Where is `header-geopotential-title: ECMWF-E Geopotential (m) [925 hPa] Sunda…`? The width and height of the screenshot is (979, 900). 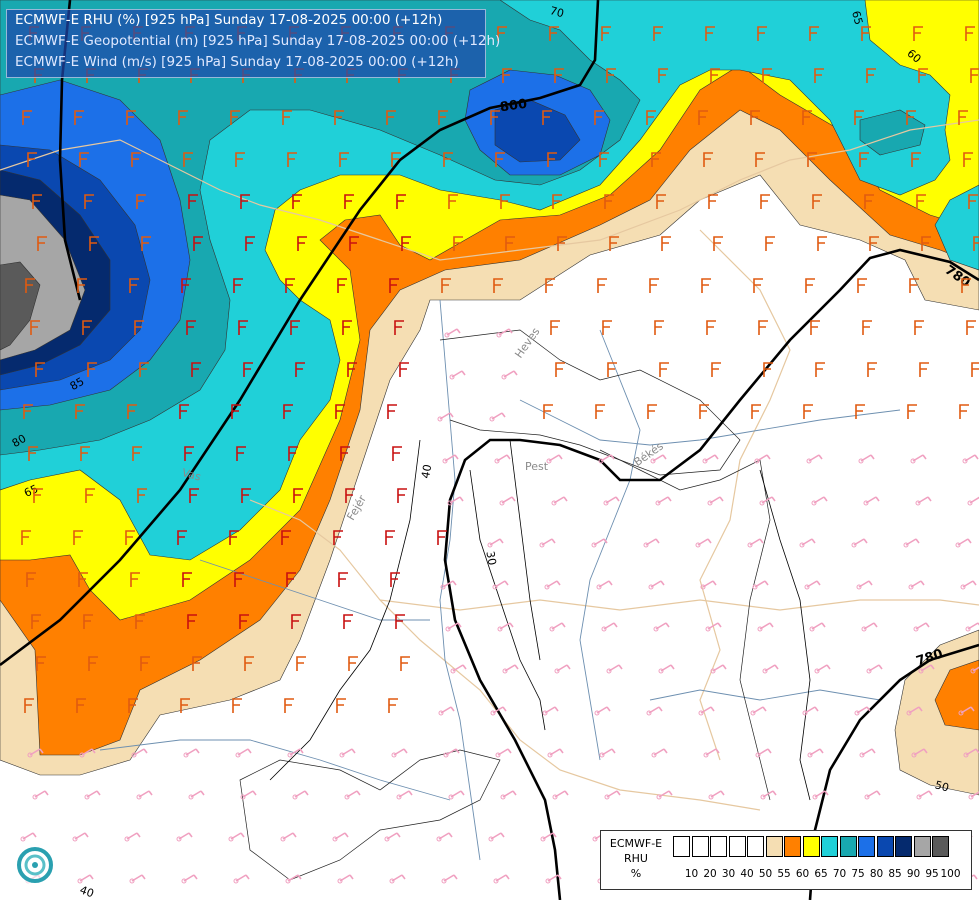
header-geopotential-title: ECMWF-E Geopotential (m) [925 hPa] Sunda… is located at coordinates (258, 41).